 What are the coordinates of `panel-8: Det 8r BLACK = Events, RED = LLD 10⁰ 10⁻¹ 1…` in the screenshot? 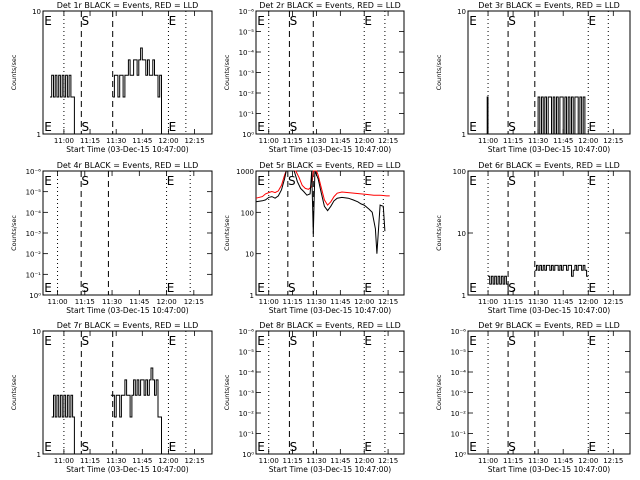 It's located at (314, 397).